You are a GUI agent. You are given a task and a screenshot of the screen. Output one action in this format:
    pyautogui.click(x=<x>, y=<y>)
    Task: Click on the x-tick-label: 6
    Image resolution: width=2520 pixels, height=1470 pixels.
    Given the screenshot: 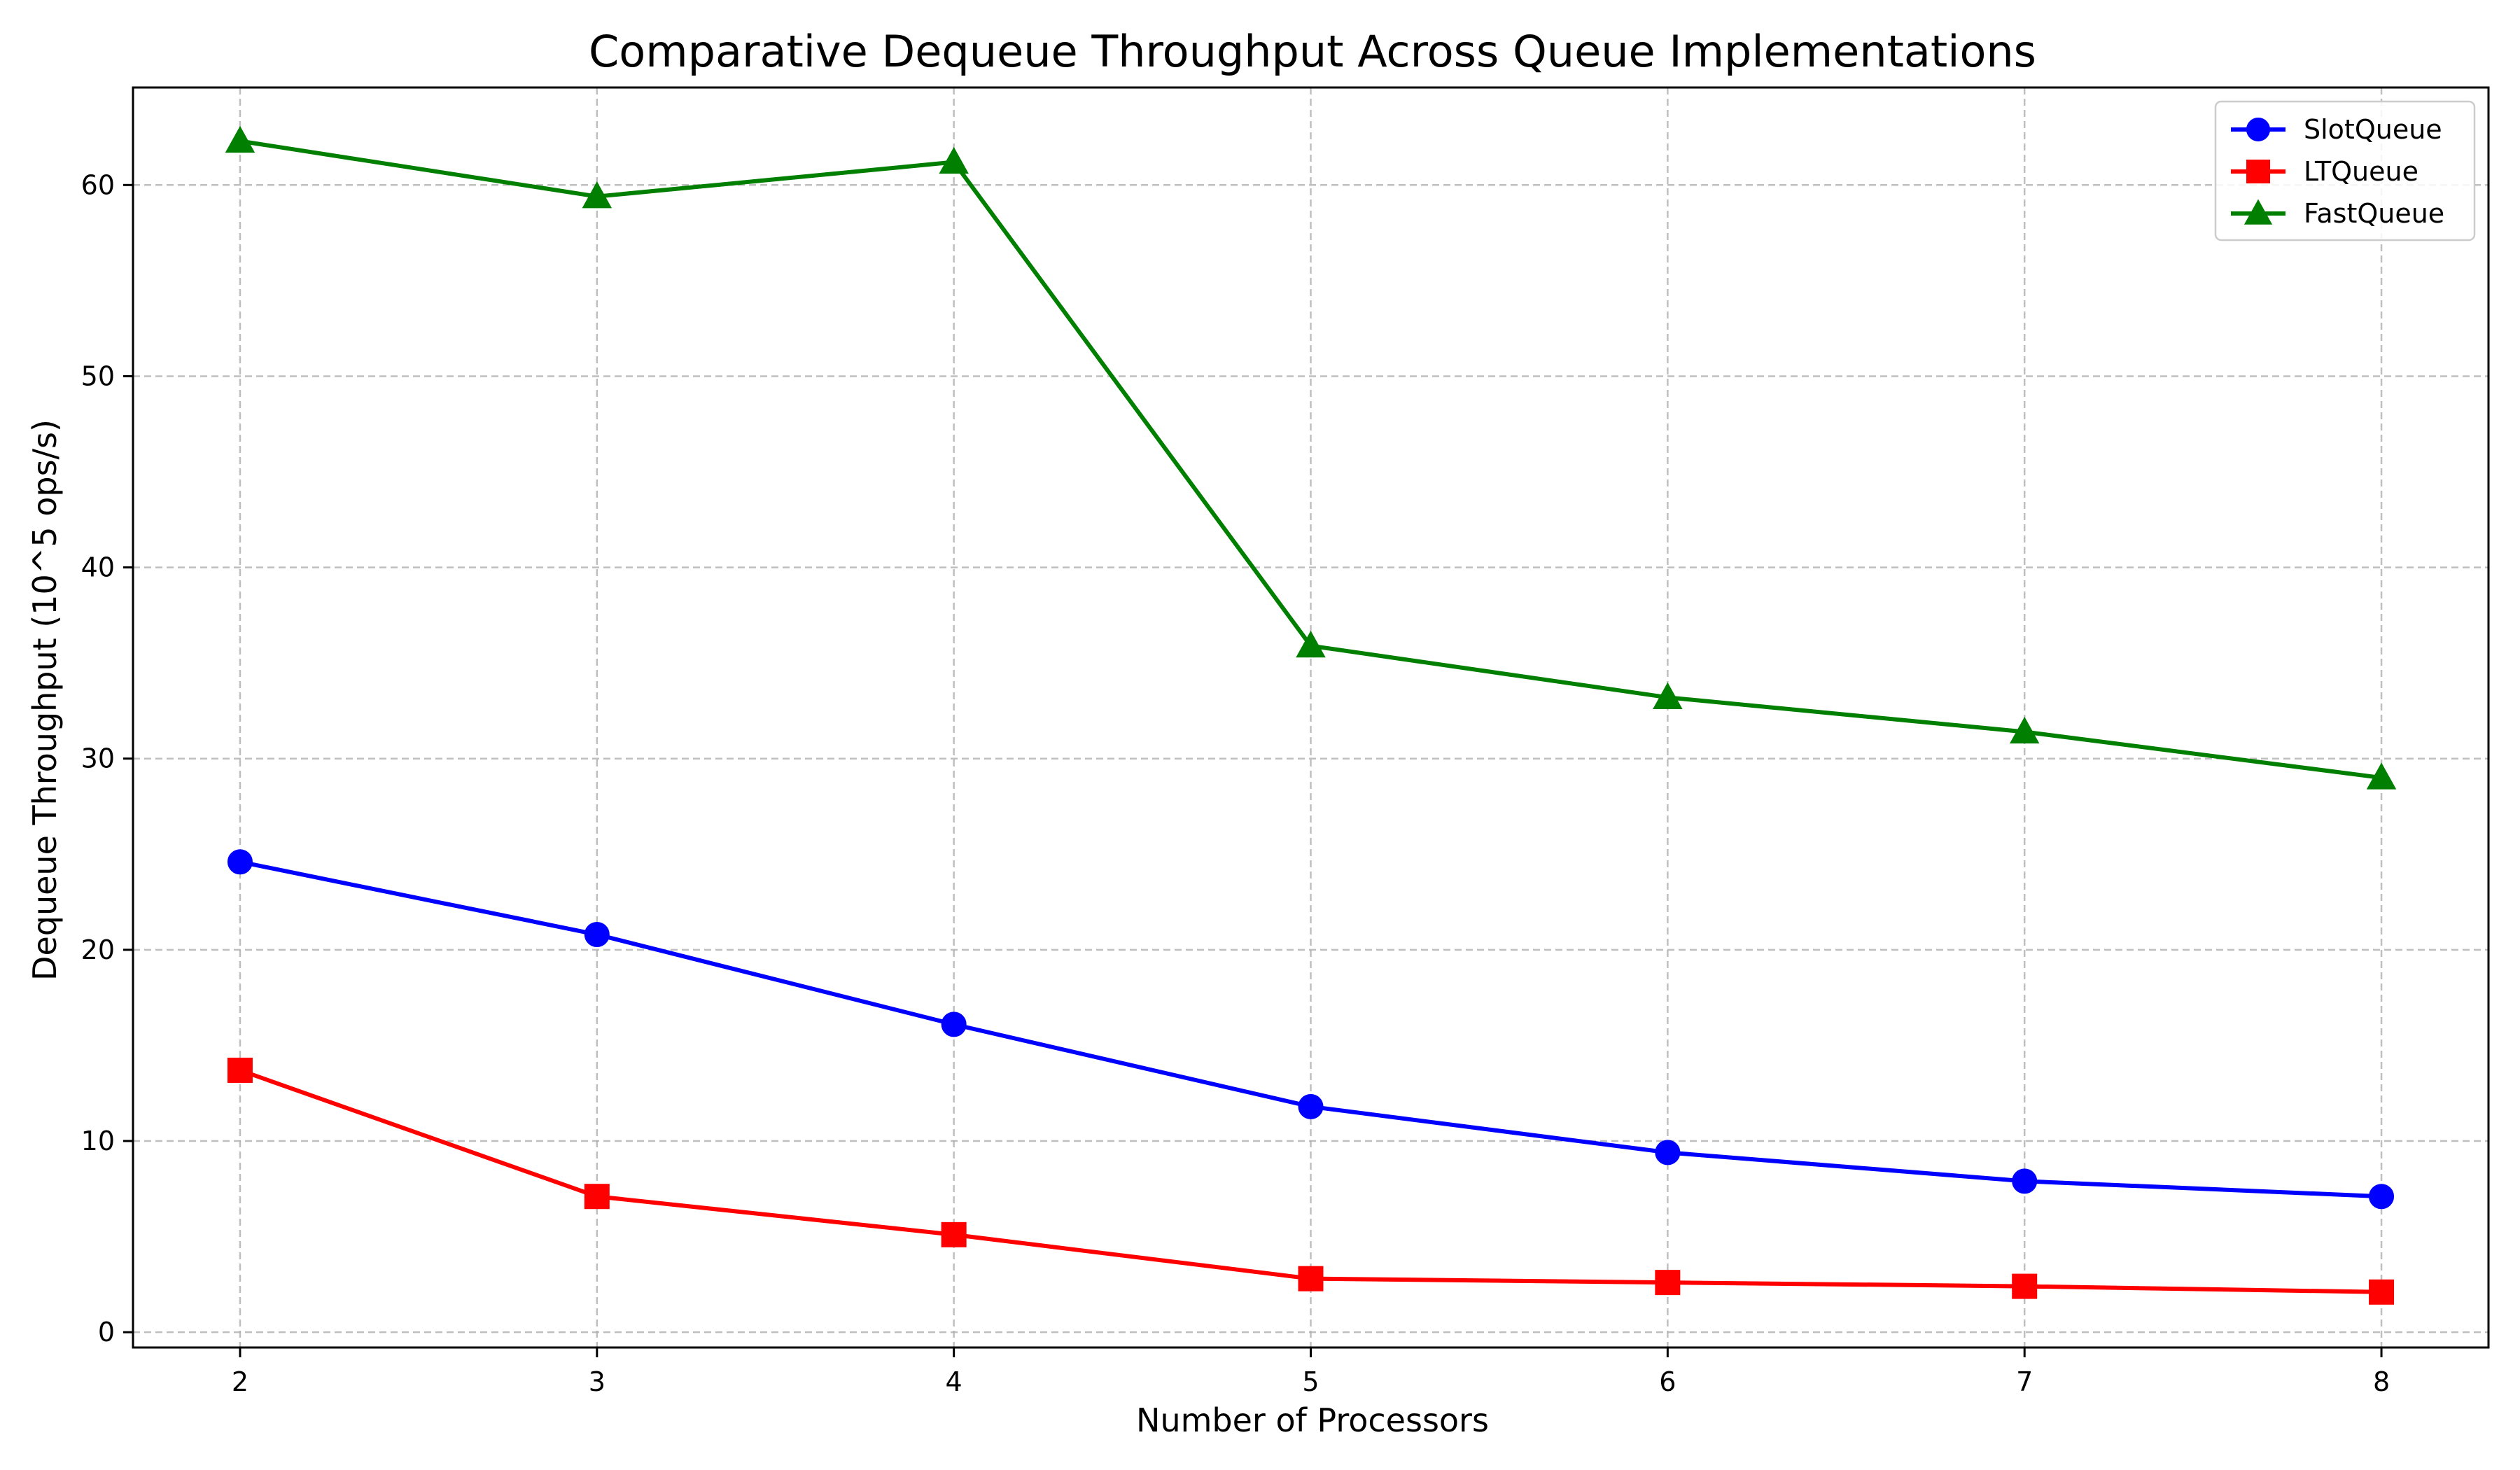 What is the action you would take?
    pyautogui.click(x=1667, y=1381)
    